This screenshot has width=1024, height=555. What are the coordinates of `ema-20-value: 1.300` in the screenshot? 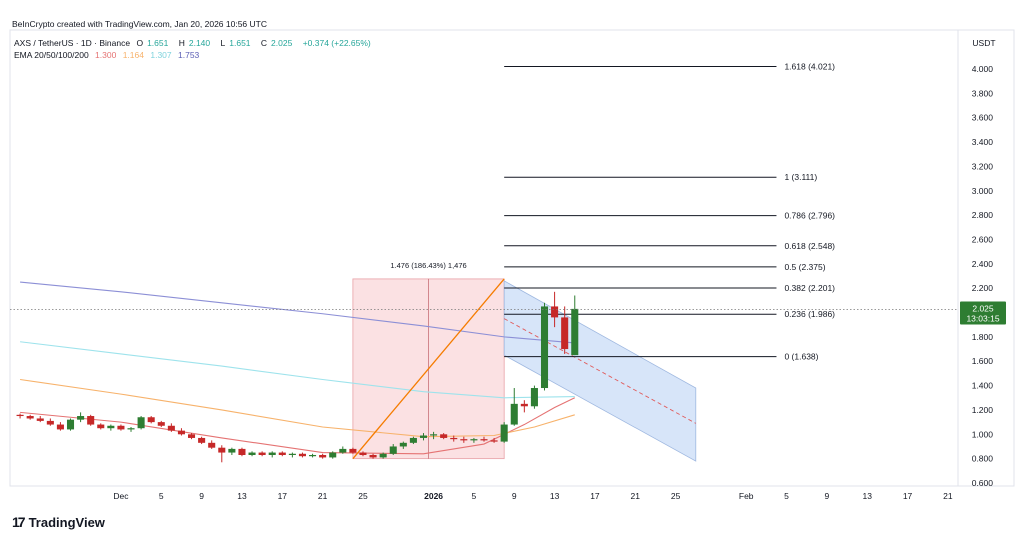 It's located at (106, 55).